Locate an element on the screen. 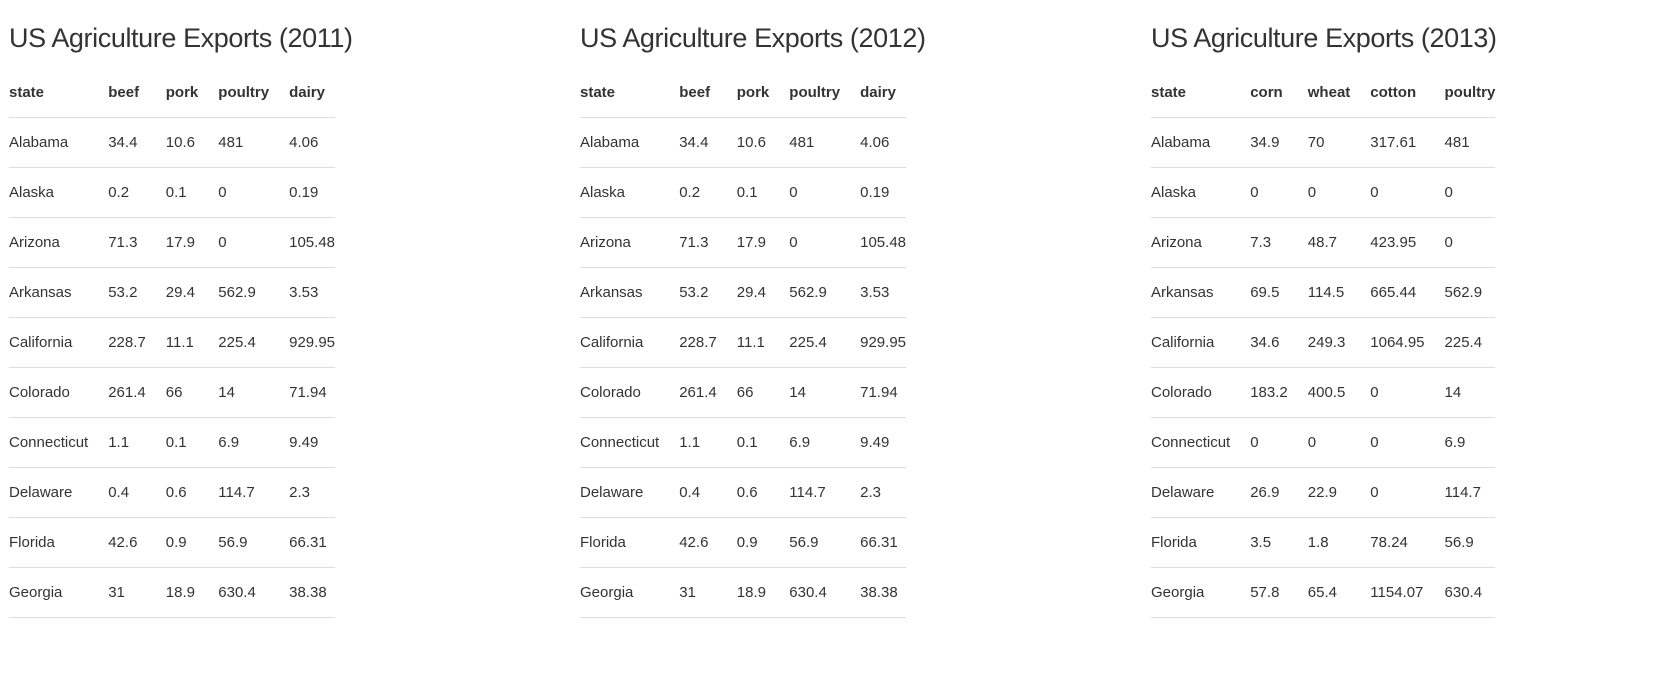  value-cell-pork: 18.9 is located at coordinates (192, 592).